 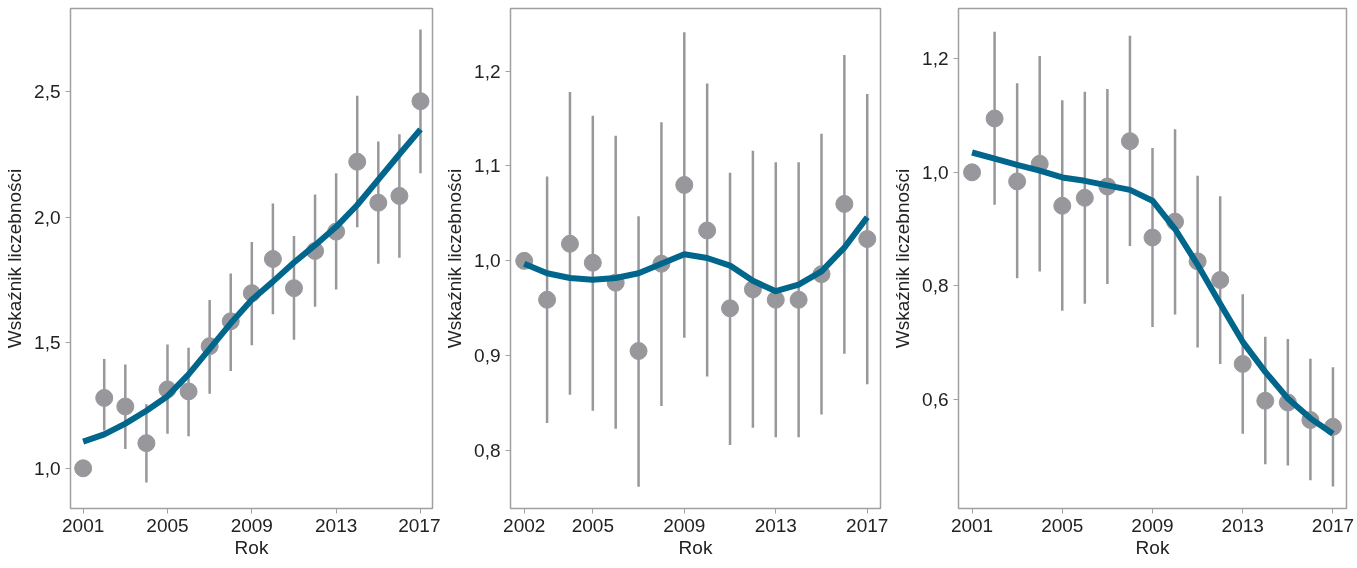 I want to click on y-tick-label: 0,9, so click(x=487, y=356).